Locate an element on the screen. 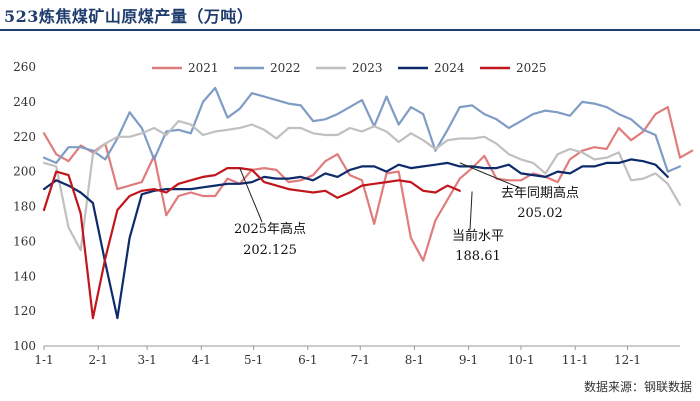 This screenshot has height=401, width=700. y-tick-label: 100 is located at coordinates (24, 346).